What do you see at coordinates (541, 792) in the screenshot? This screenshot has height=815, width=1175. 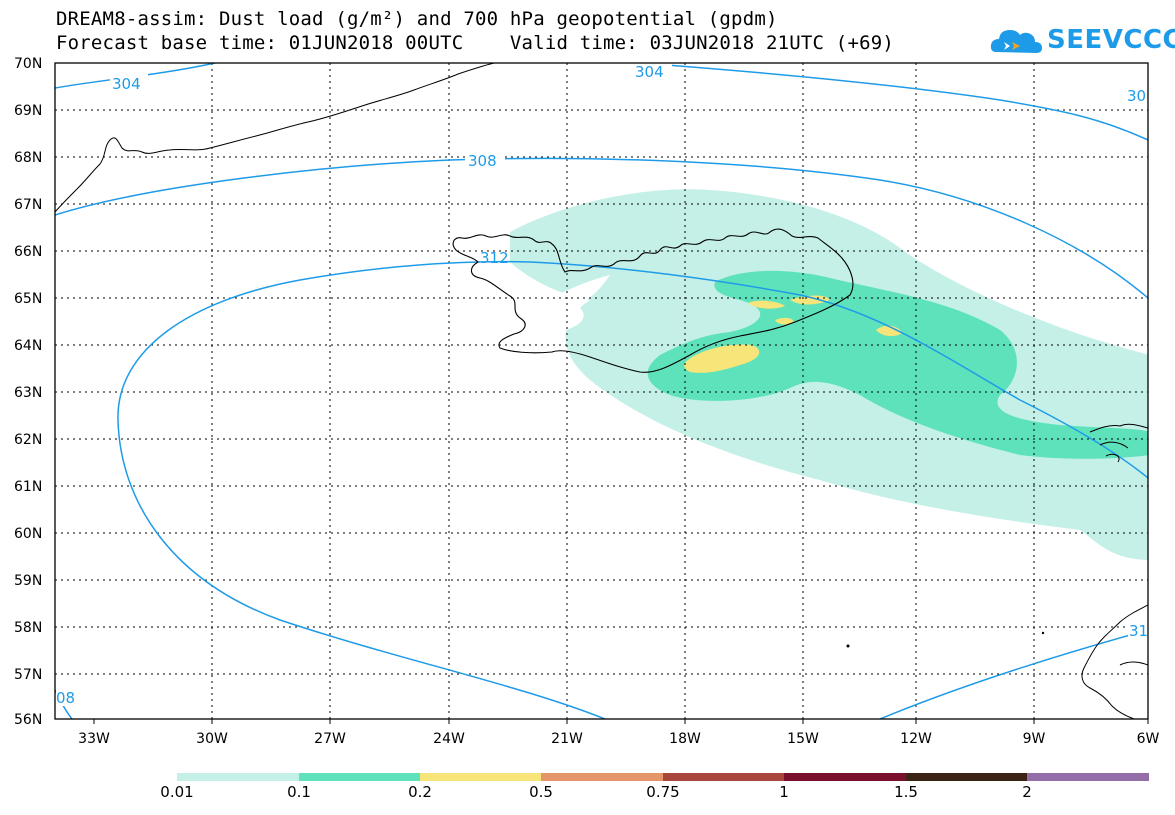 I see `colorbar-label: 0.5` at bounding box center [541, 792].